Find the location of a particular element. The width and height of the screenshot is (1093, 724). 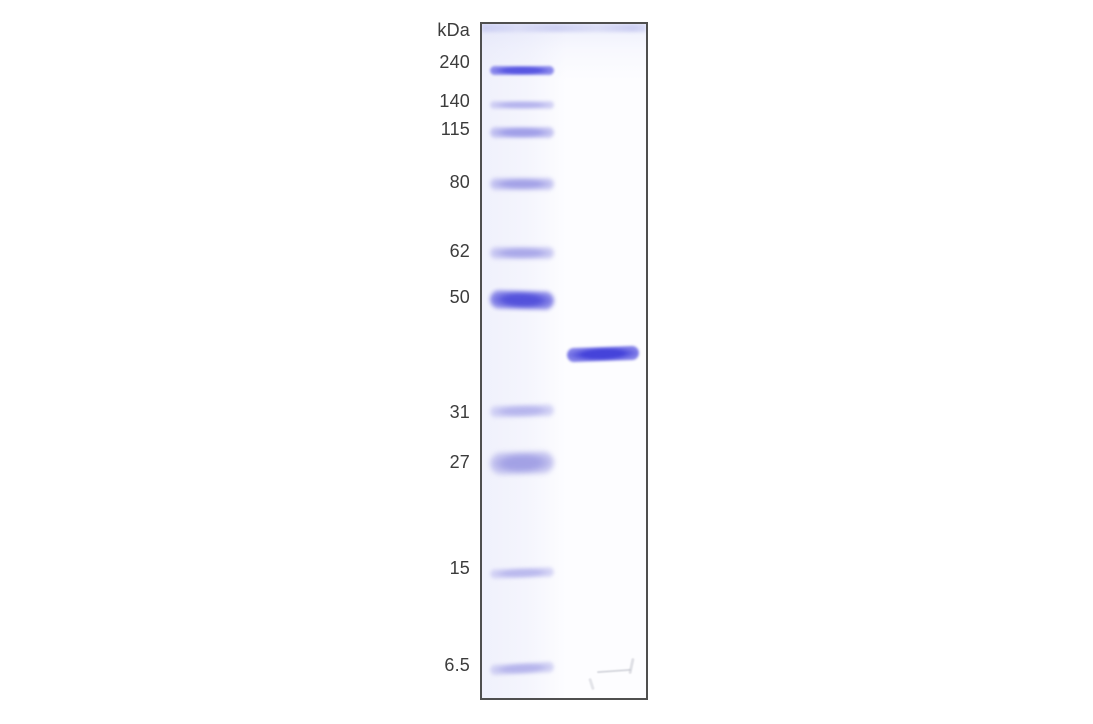

marker-labels: kDa 240 140 115 80 62 50 31 27 15 6.5 is located at coordinates (425, 362).